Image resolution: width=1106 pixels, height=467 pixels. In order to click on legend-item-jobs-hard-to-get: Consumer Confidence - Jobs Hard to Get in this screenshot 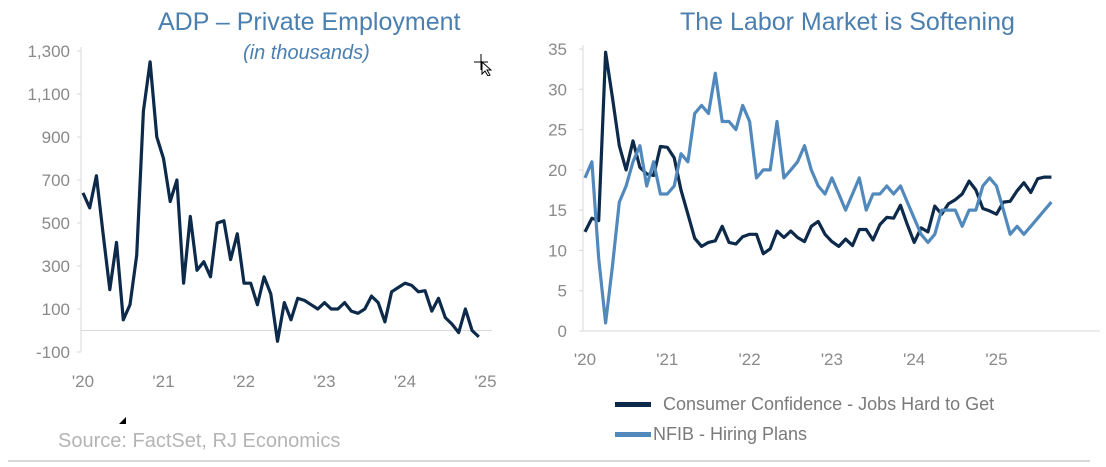, I will do `click(804, 404)`.